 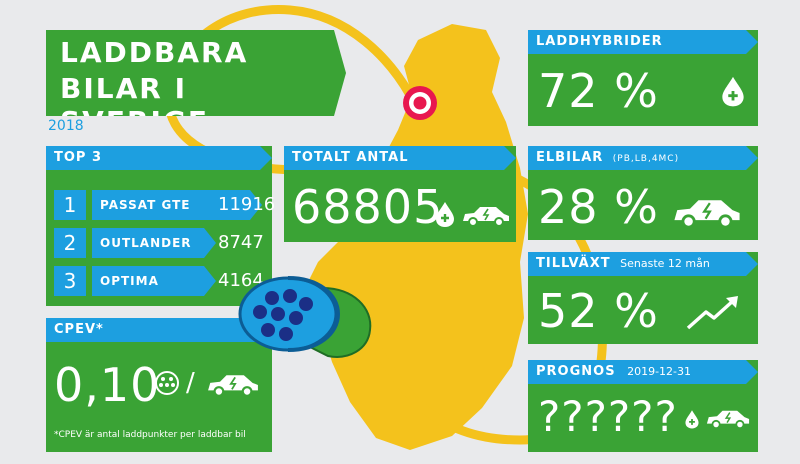 What do you see at coordinates (573, 263) in the screenshot?
I see `growth-title: TILLVÄXT` at bounding box center [573, 263].